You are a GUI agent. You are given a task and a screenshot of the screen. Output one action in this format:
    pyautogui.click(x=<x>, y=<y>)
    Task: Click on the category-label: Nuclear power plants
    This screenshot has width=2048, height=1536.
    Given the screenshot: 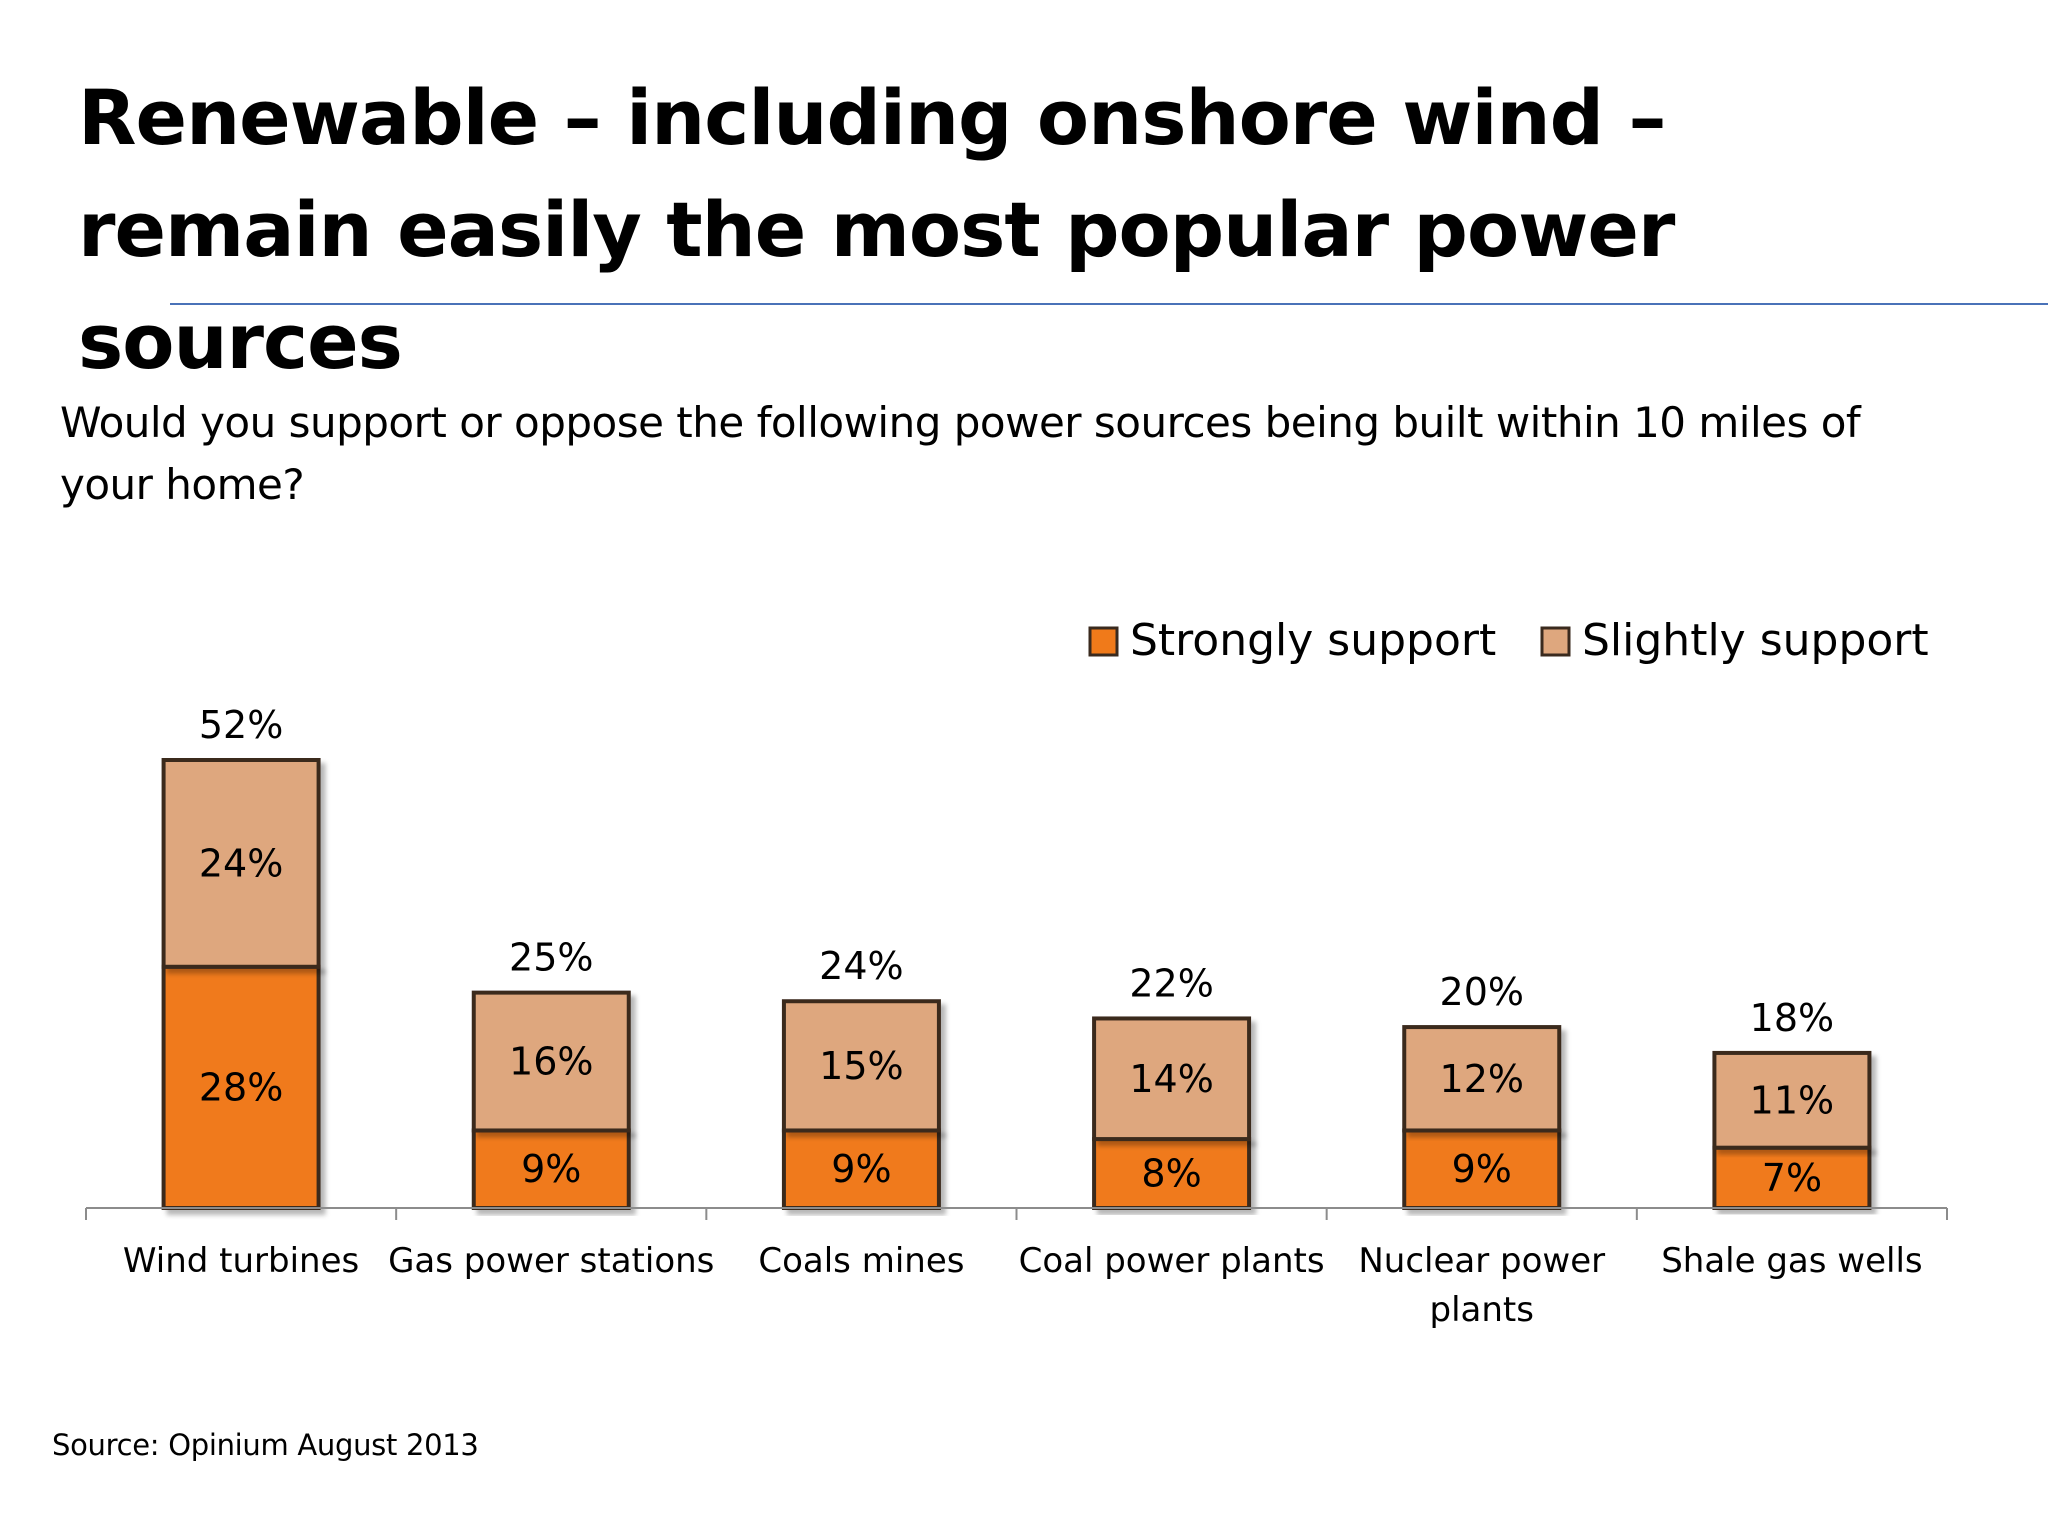 What is the action you would take?
    pyautogui.click(x=1481, y=1285)
    